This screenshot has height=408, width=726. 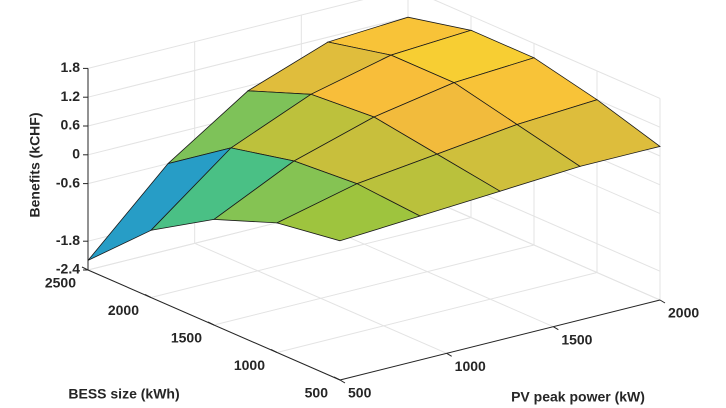 What do you see at coordinates (360, 393) in the screenshot?
I see `x-tick-label: 500` at bounding box center [360, 393].